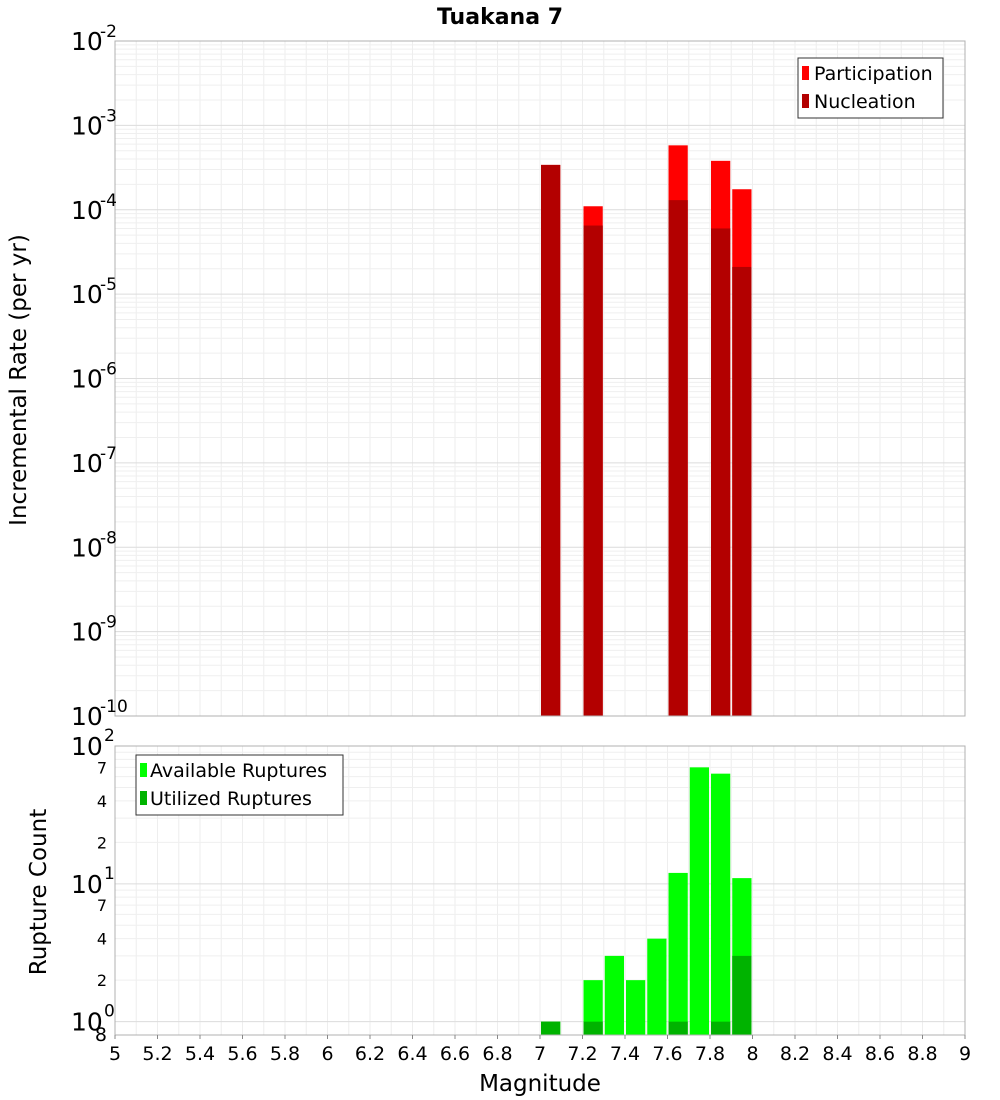  Describe the element at coordinates (108, 454) in the screenshot. I see `rate-y-tick-exponent: -7` at that location.